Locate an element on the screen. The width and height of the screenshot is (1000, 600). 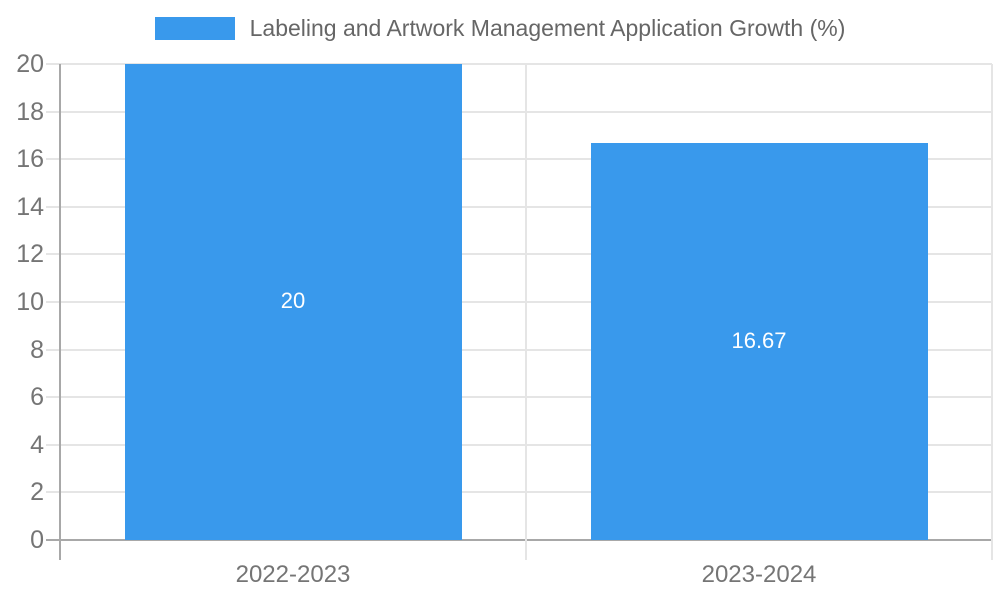
y-tick-label: 0 is located at coordinates (37, 540).